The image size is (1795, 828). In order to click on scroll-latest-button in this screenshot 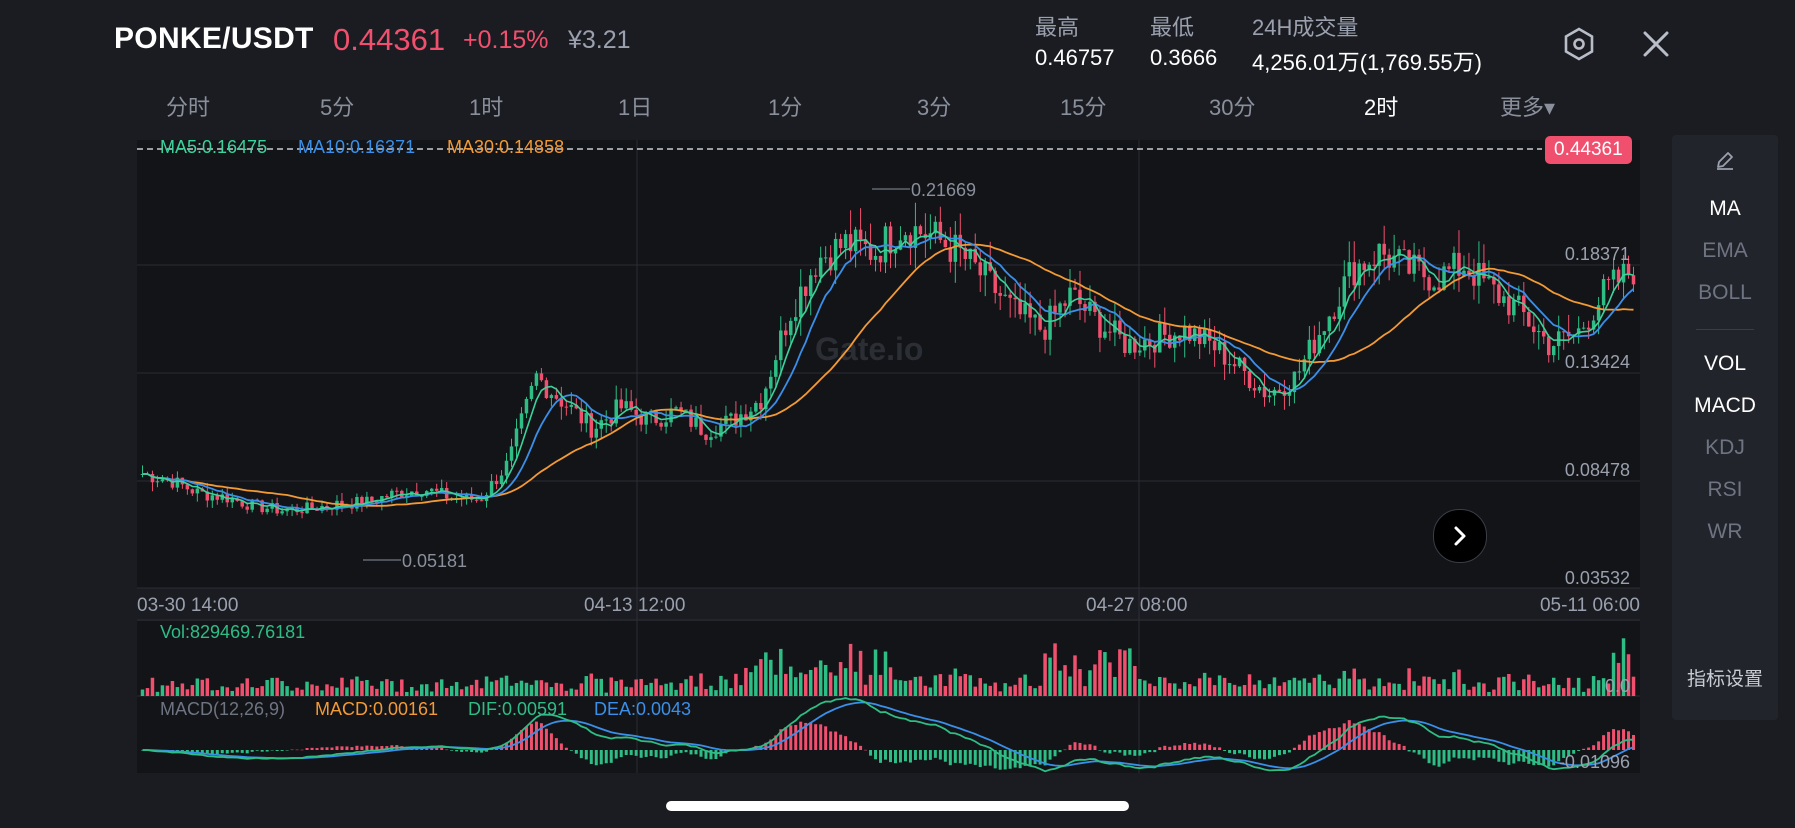, I will do `click(1460, 536)`.